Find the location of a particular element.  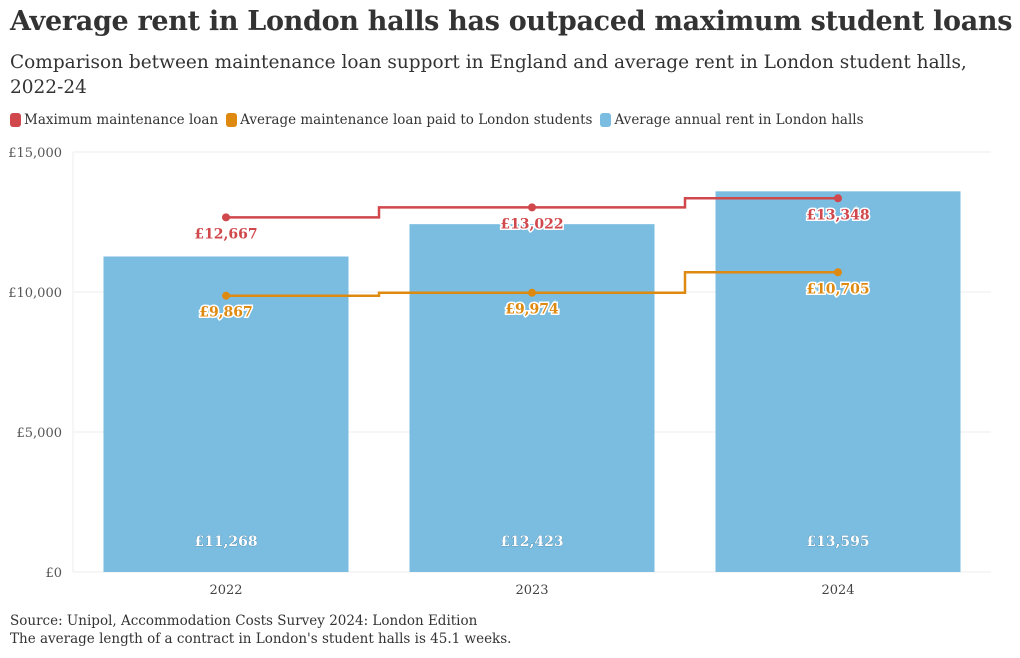

legend-item-rent: Average annual rent in London halls is located at coordinates (732, 120).